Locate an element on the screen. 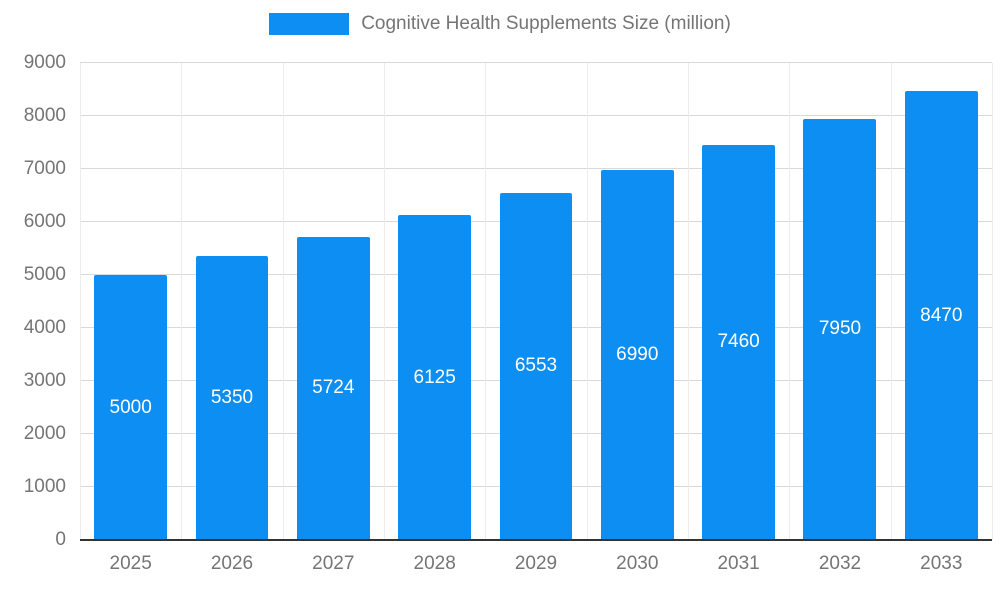 This screenshot has height=600, width=1000. x-axis-tick-label: 2029 is located at coordinates (536, 563).